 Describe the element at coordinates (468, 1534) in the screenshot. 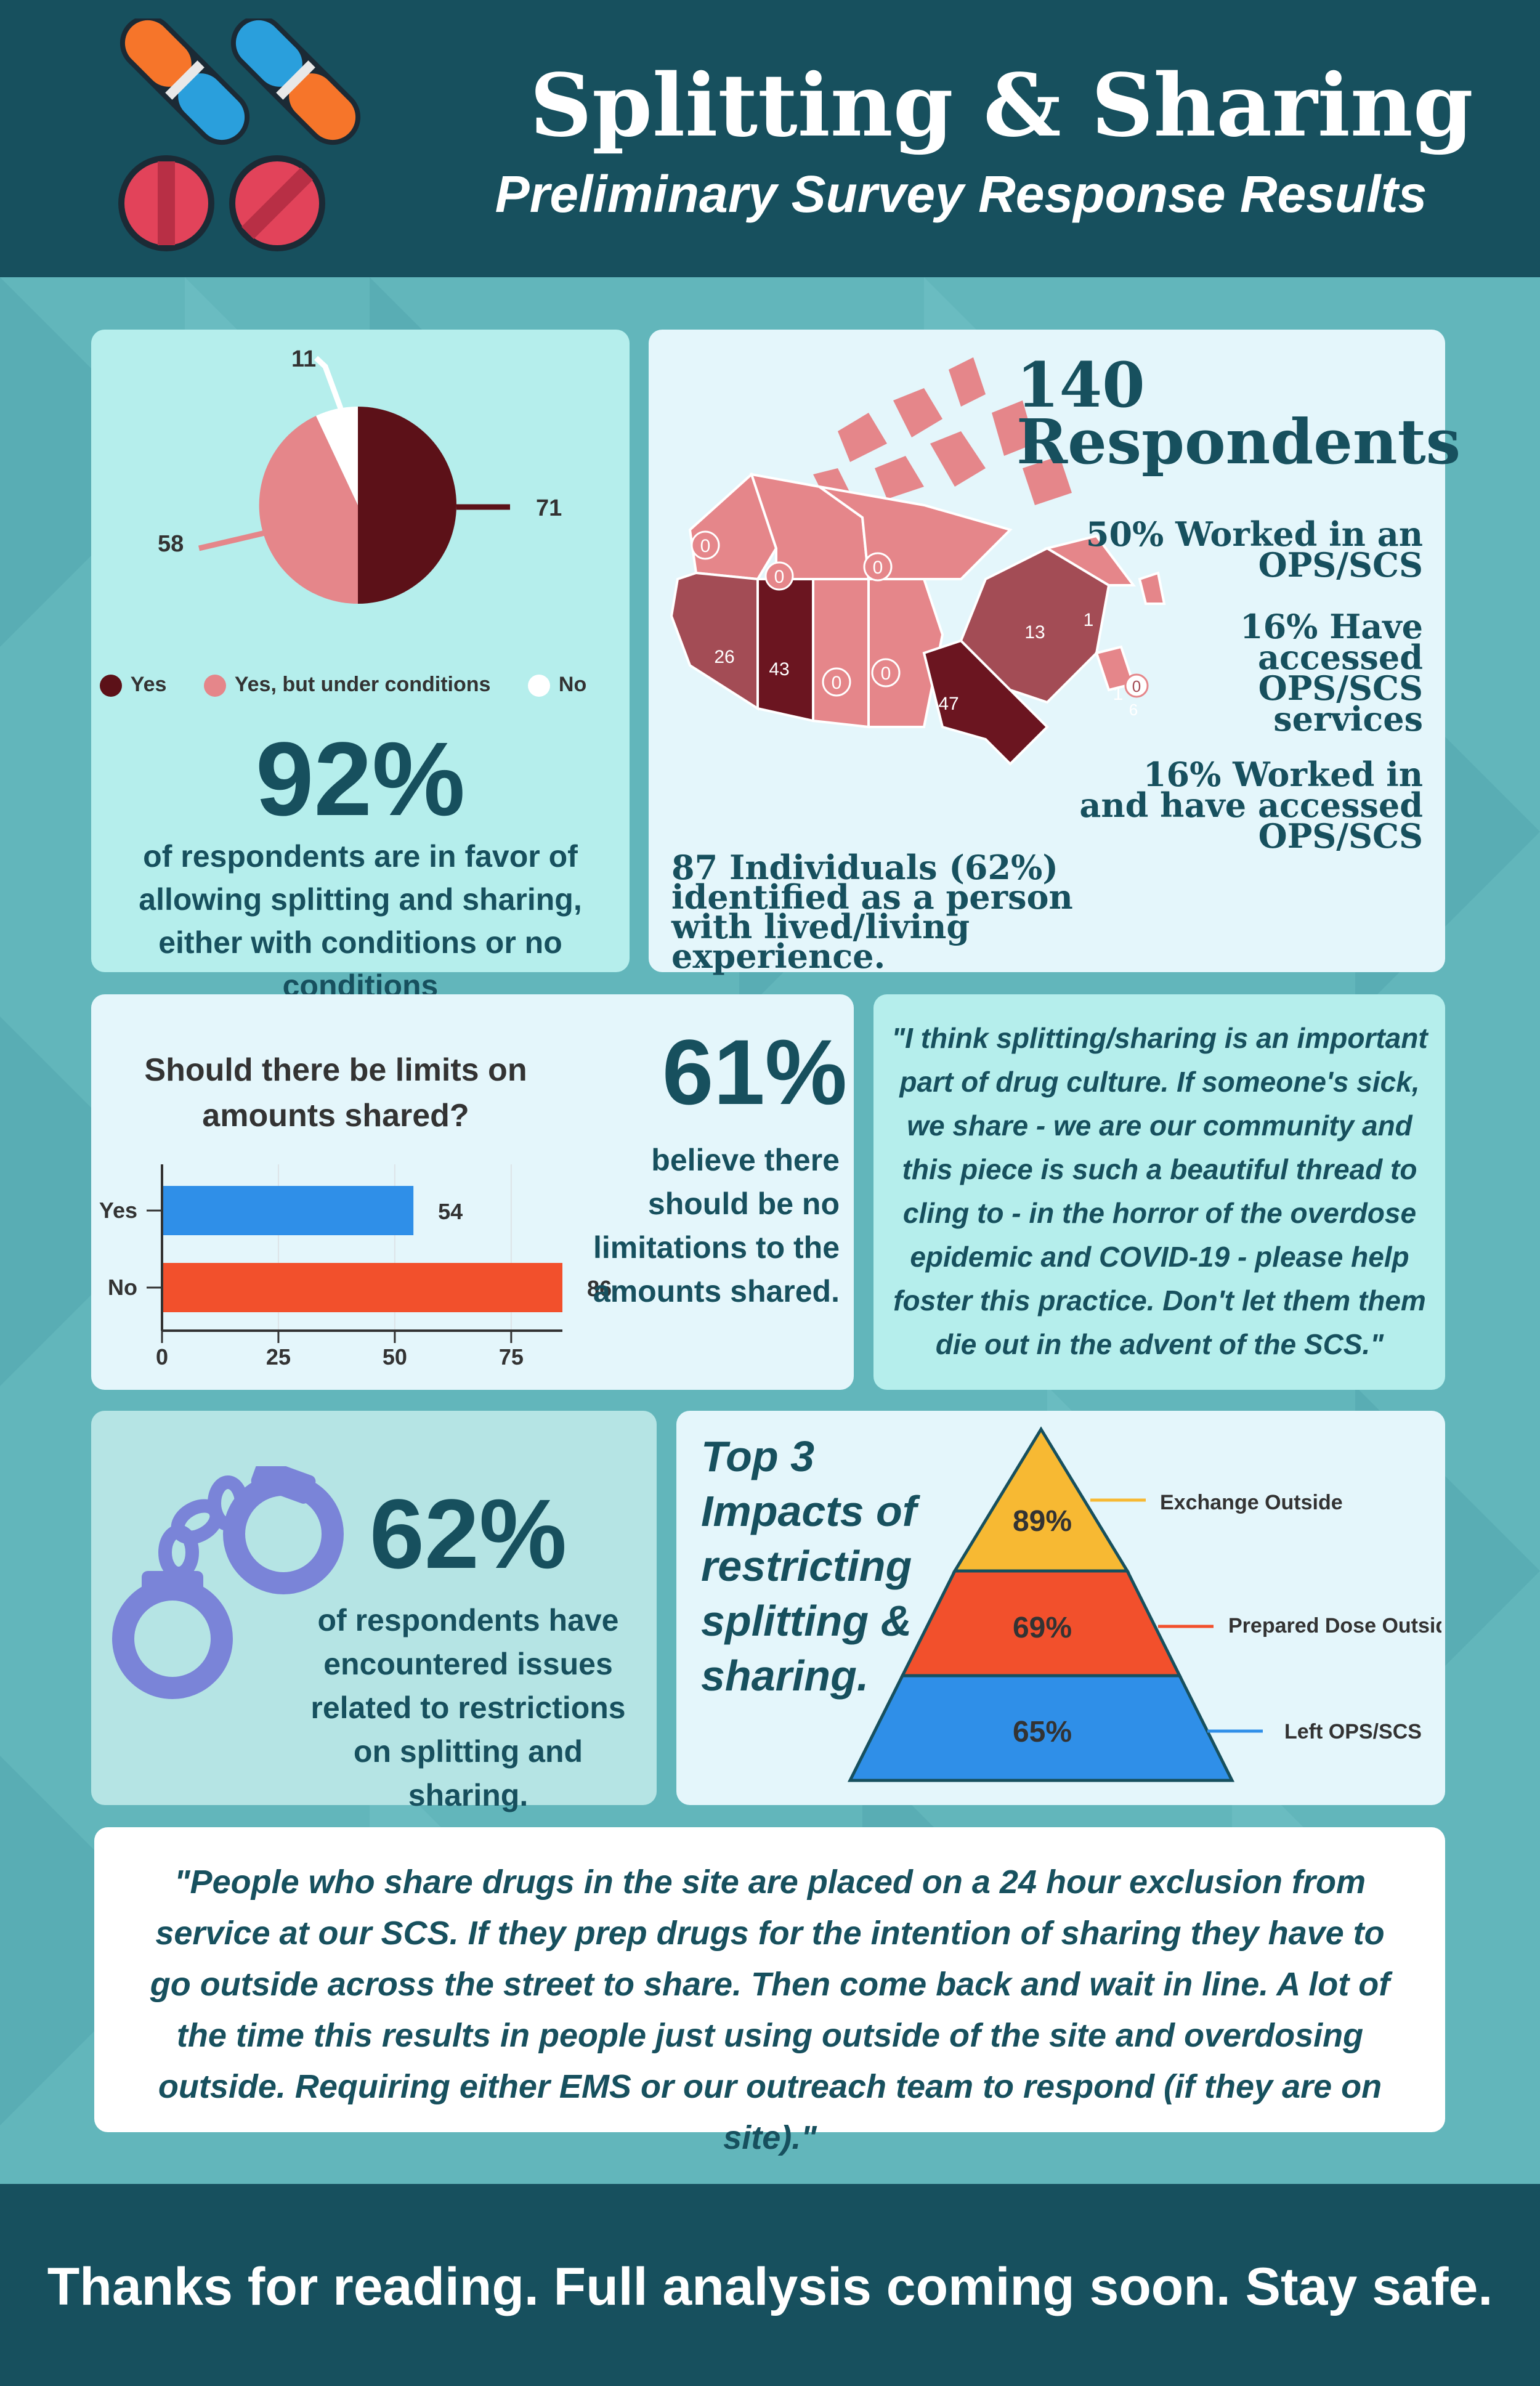

I see `issues-percent: 62%` at that location.